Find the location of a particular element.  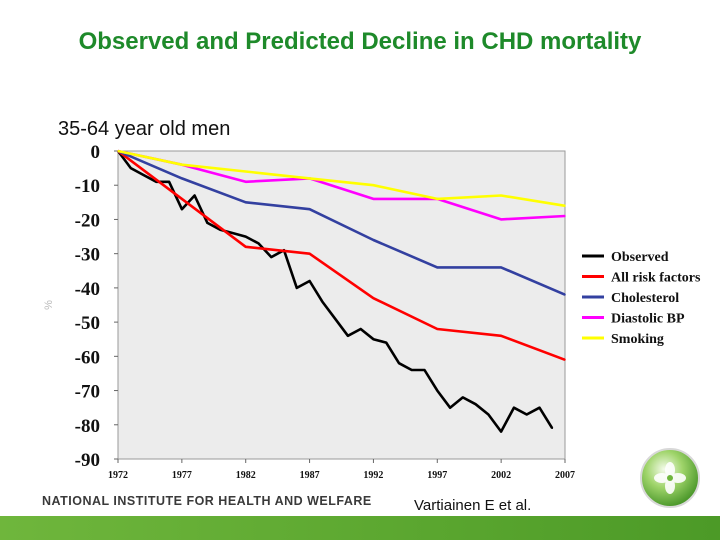

legend-label-diastolic-bp: Diastolic BP is located at coordinates (648, 319).